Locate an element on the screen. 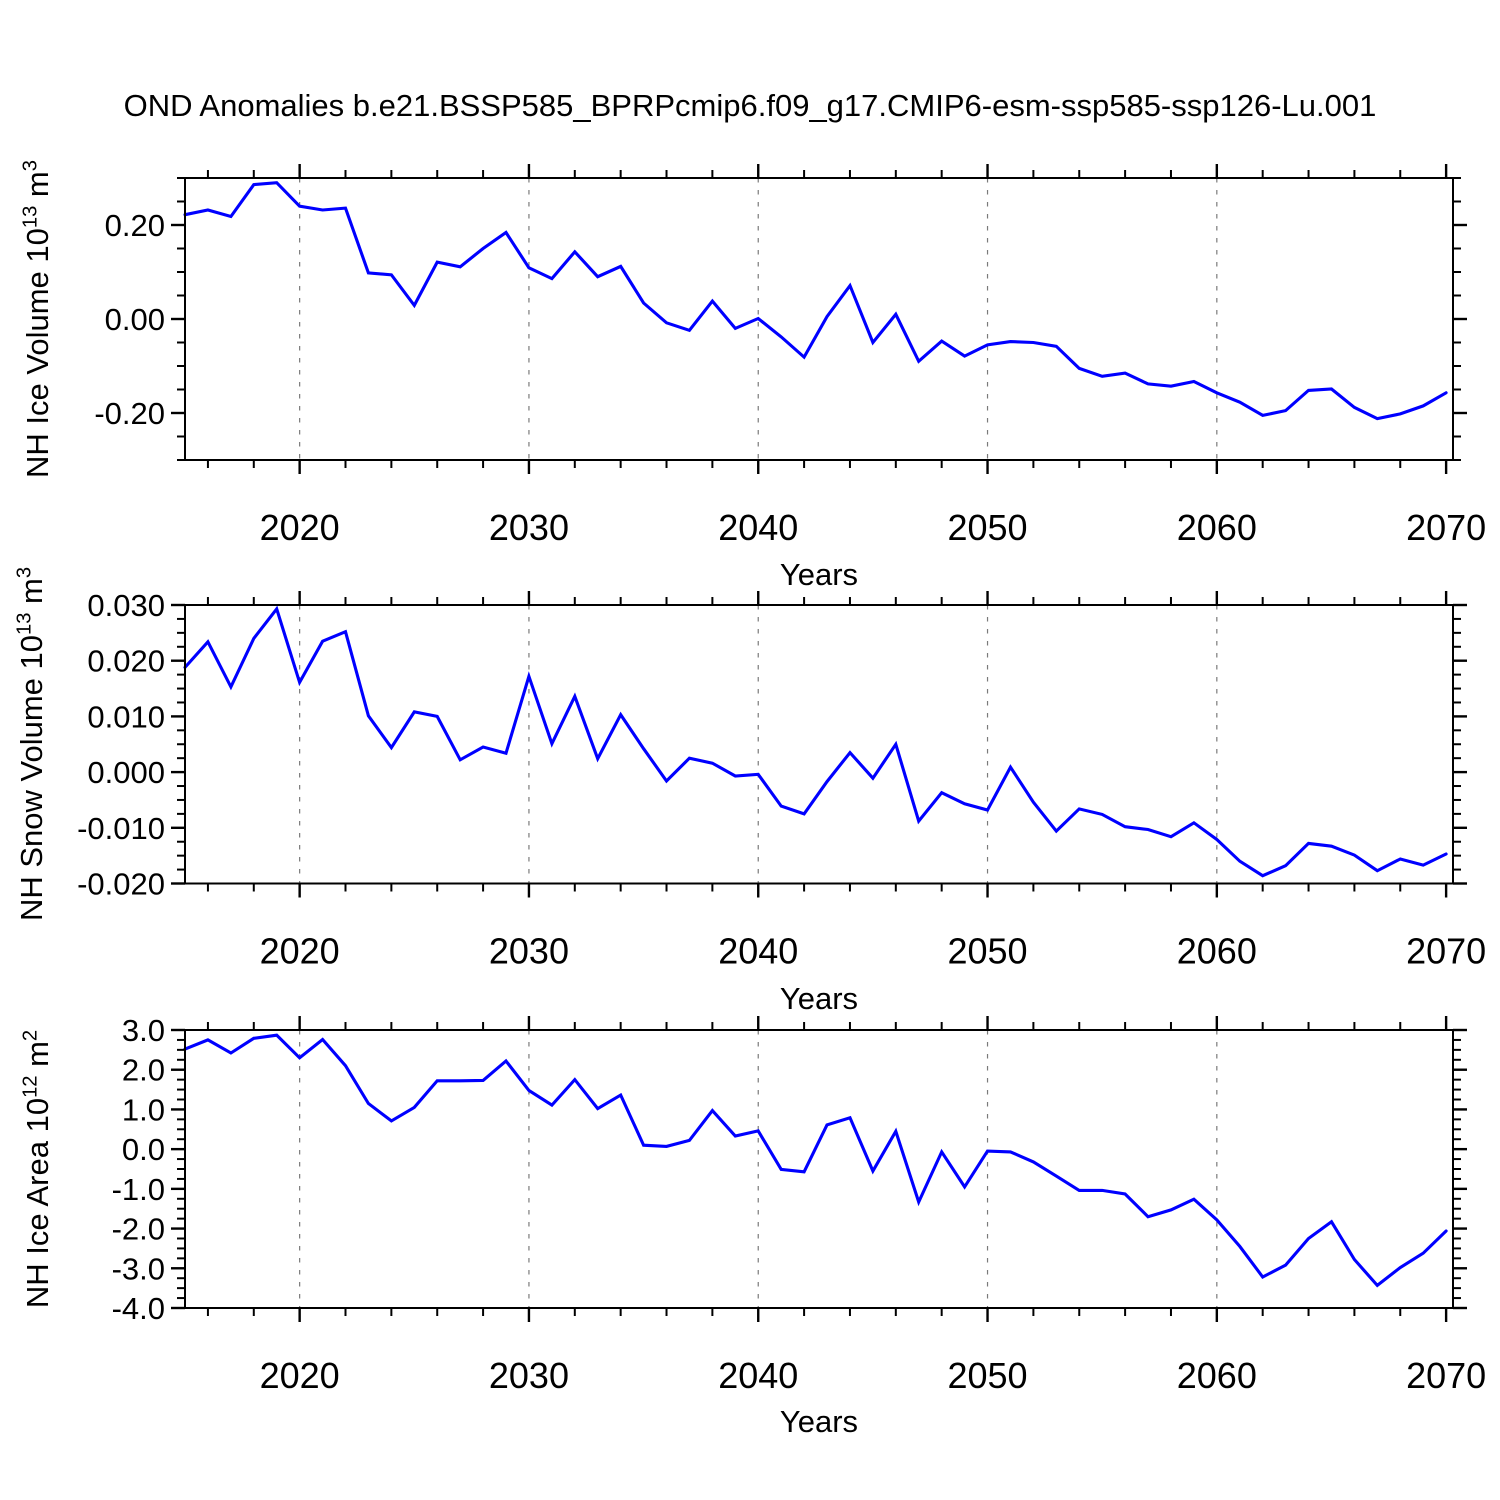  y-tick-label-0.010: 0.010 is located at coordinates (126, 716).